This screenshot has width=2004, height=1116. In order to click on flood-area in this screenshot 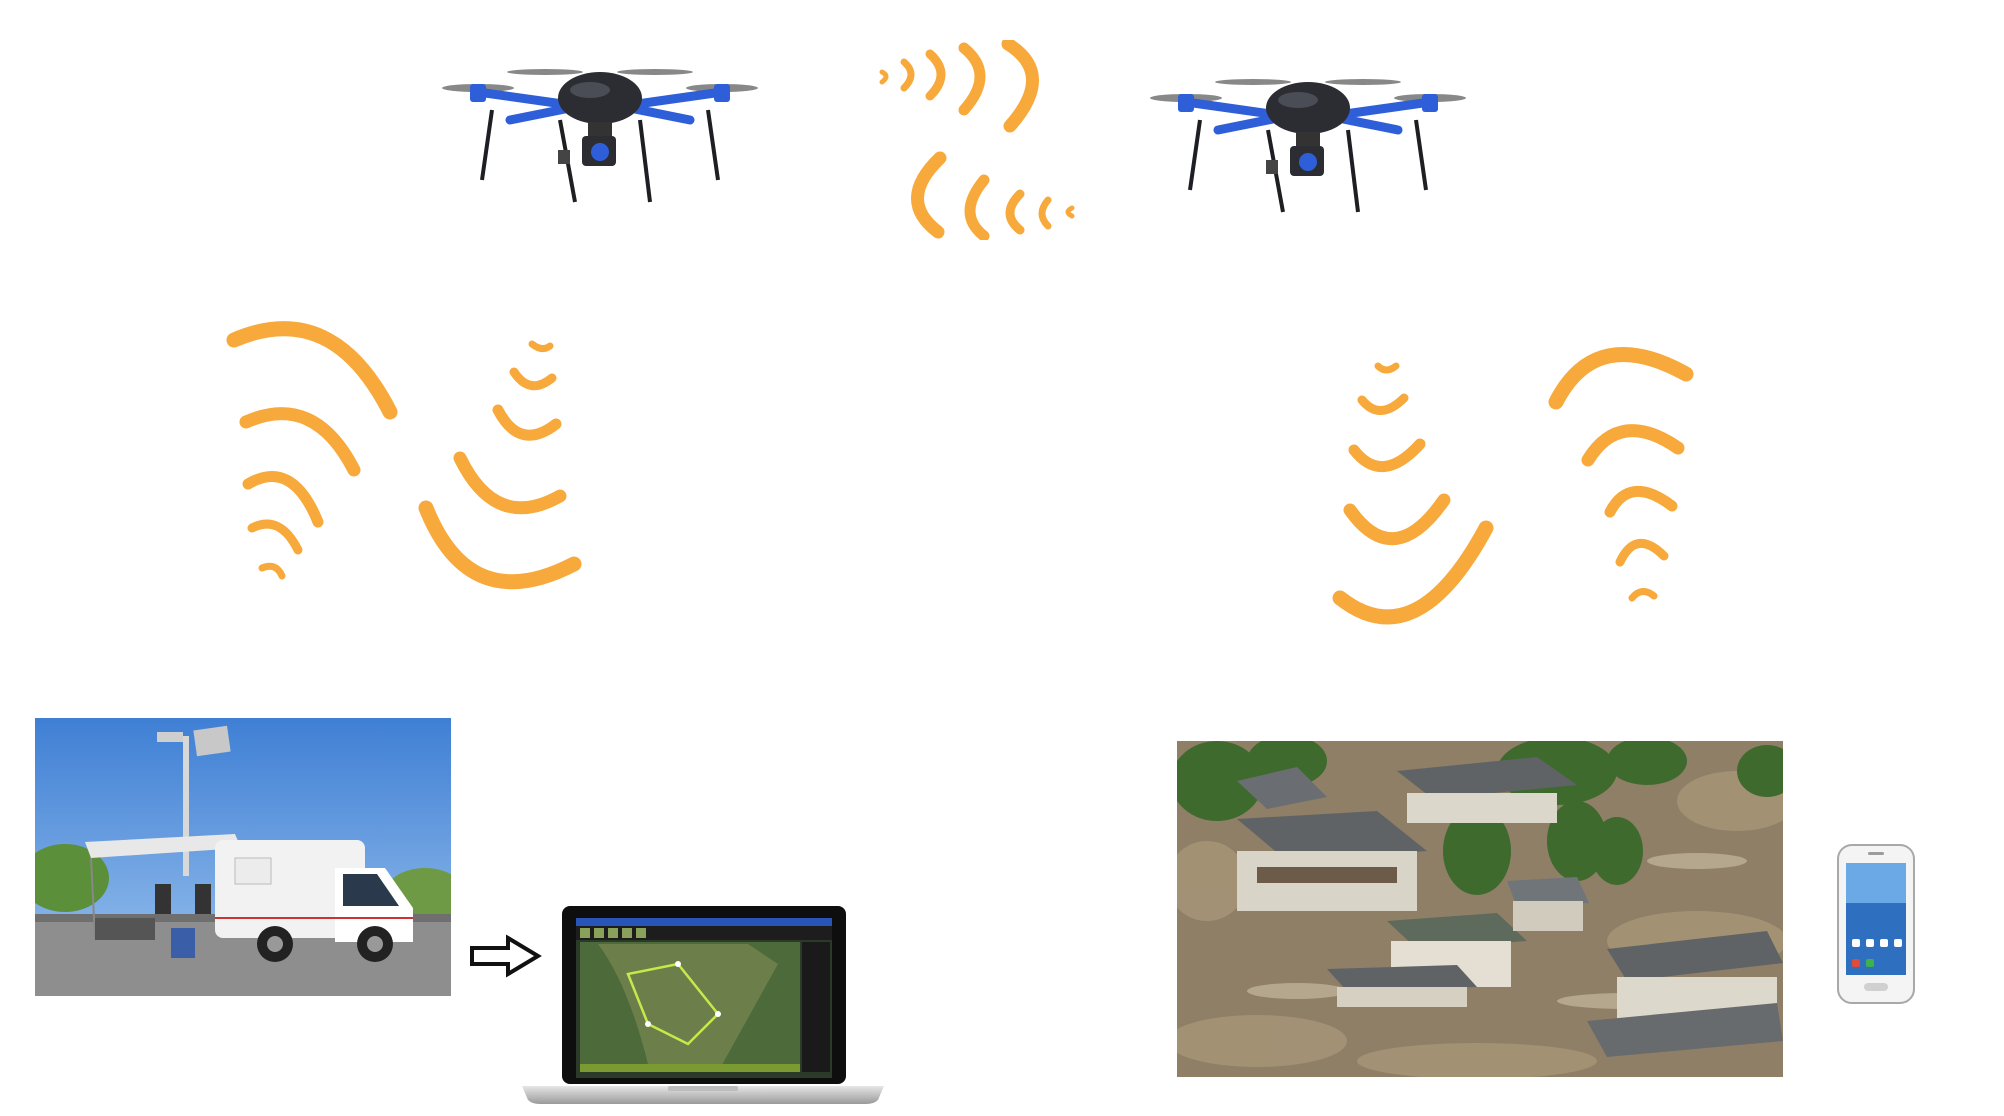, I will do `click(1480, 909)`.